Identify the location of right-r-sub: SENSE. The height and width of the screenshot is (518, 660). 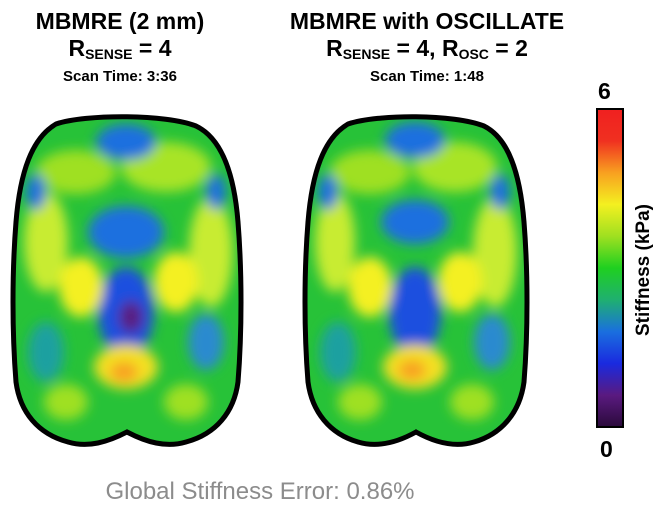
(366, 54).